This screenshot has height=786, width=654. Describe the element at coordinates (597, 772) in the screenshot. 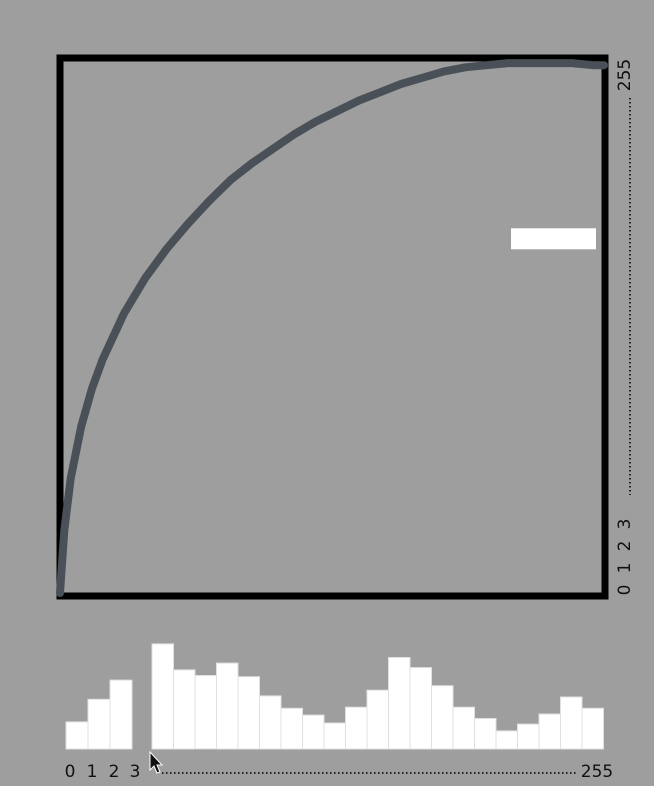

I see `x-tick-label-255: 255` at that location.